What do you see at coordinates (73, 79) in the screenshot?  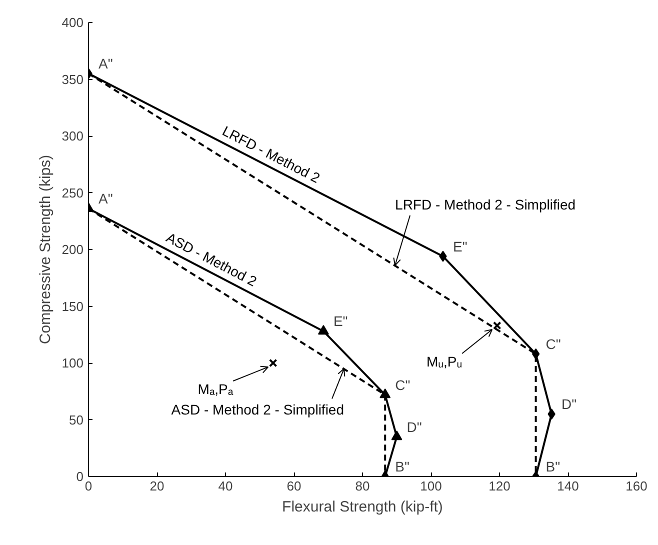 I see `y-tick-label: 350` at bounding box center [73, 79].